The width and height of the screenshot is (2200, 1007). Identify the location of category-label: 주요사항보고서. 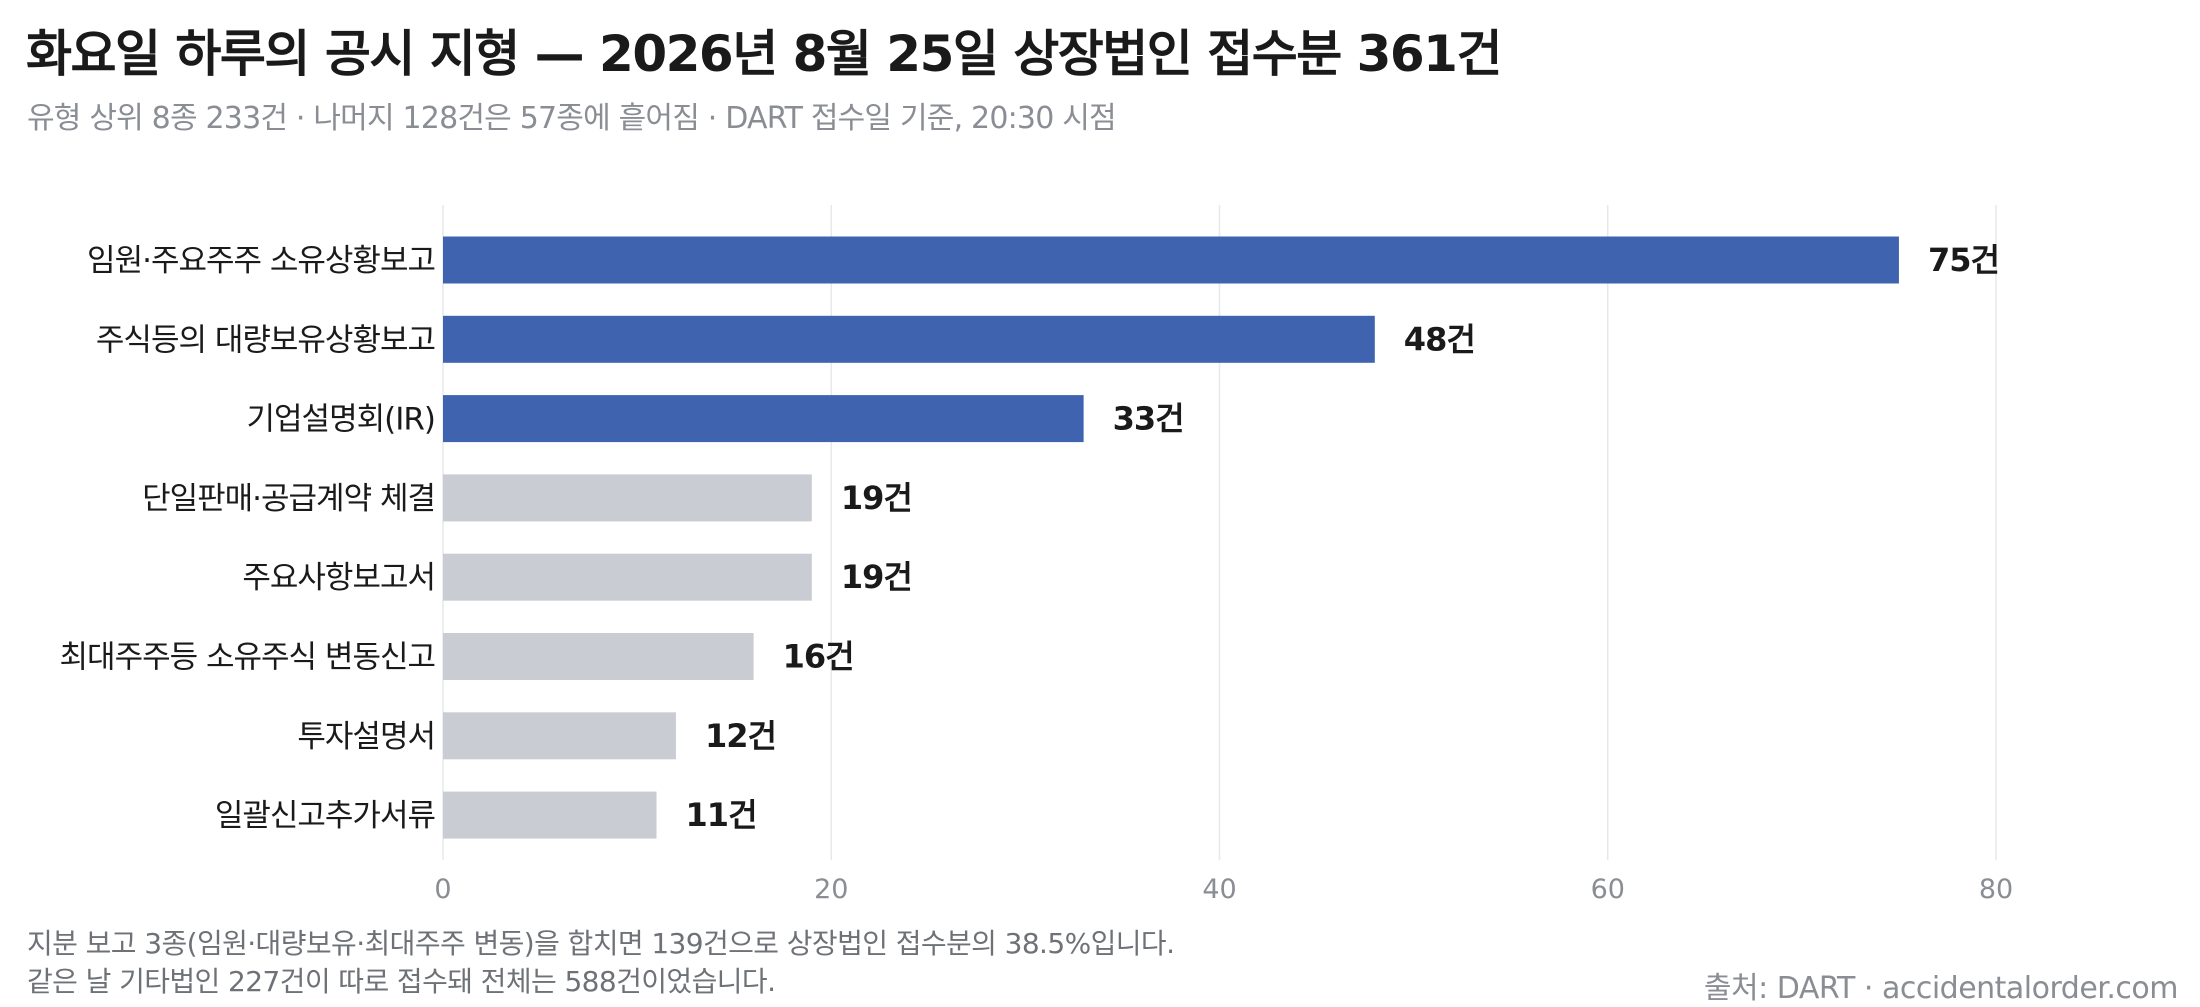
(338, 578).